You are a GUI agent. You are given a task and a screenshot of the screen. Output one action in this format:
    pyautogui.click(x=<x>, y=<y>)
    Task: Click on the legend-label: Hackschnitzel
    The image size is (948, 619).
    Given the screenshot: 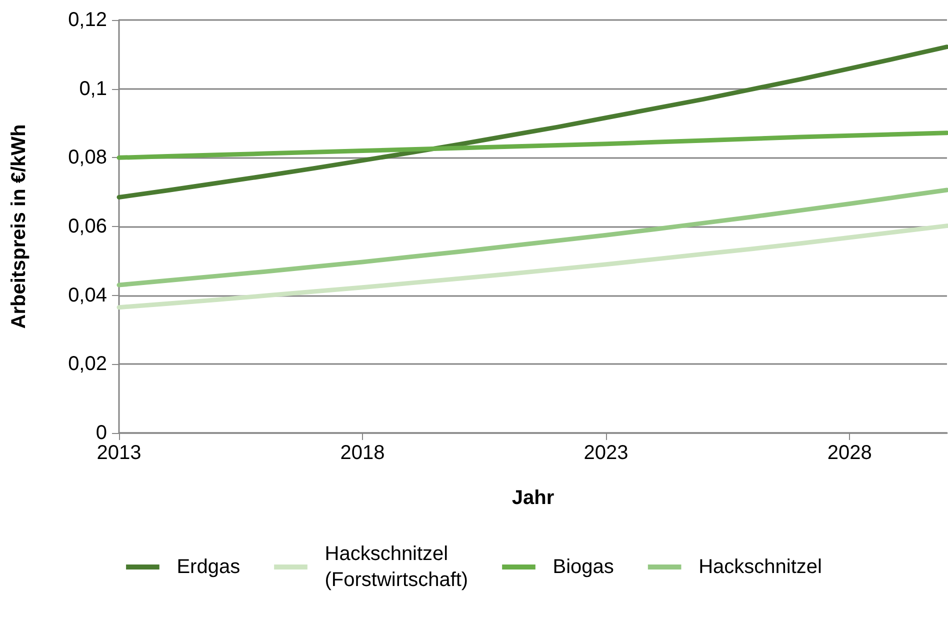 What is the action you would take?
    pyautogui.click(x=760, y=567)
    